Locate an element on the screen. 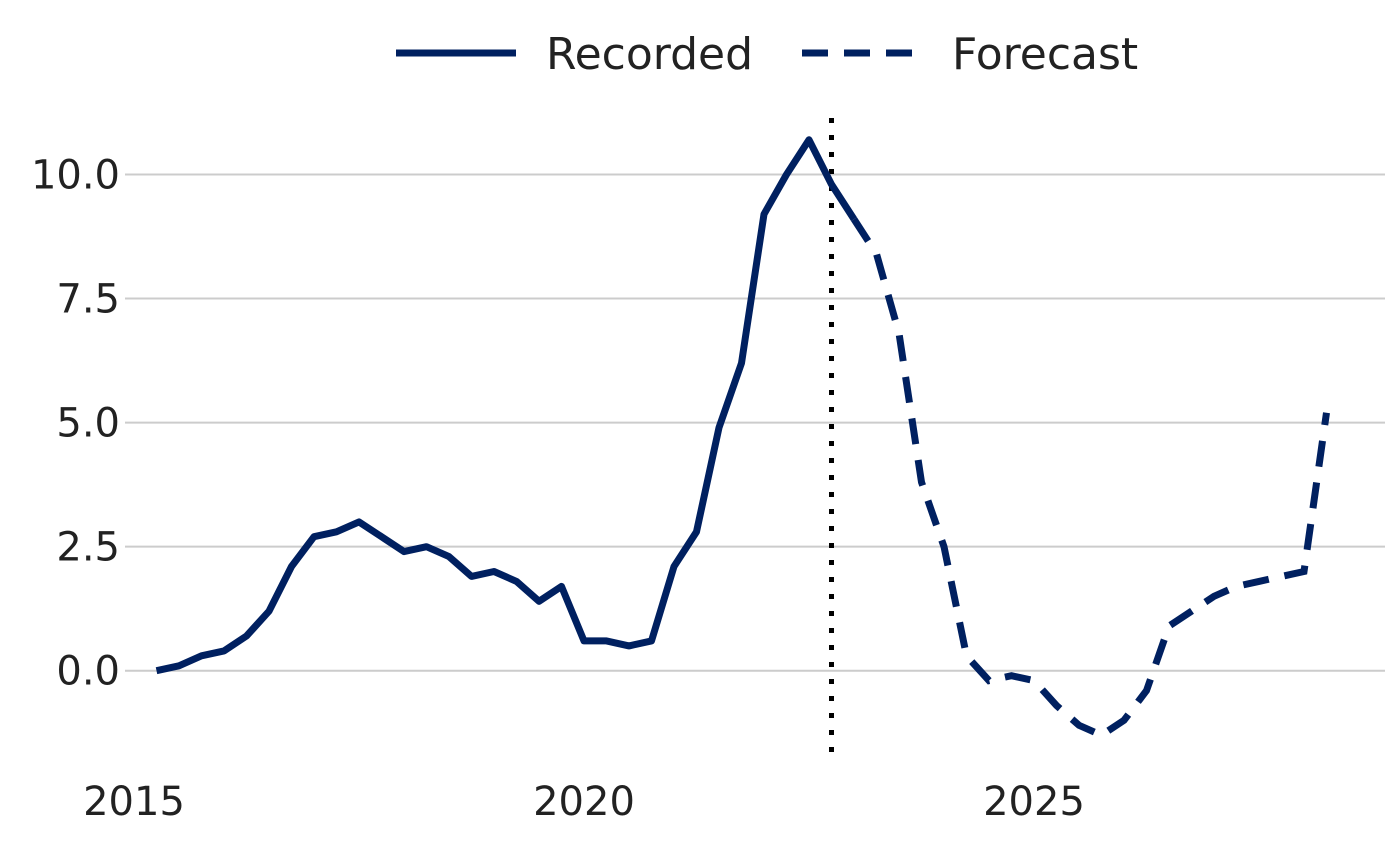 The image size is (1400, 865). x-axis-tick-labels: 2015 2020 2025 is located at coordinates (584, 802).